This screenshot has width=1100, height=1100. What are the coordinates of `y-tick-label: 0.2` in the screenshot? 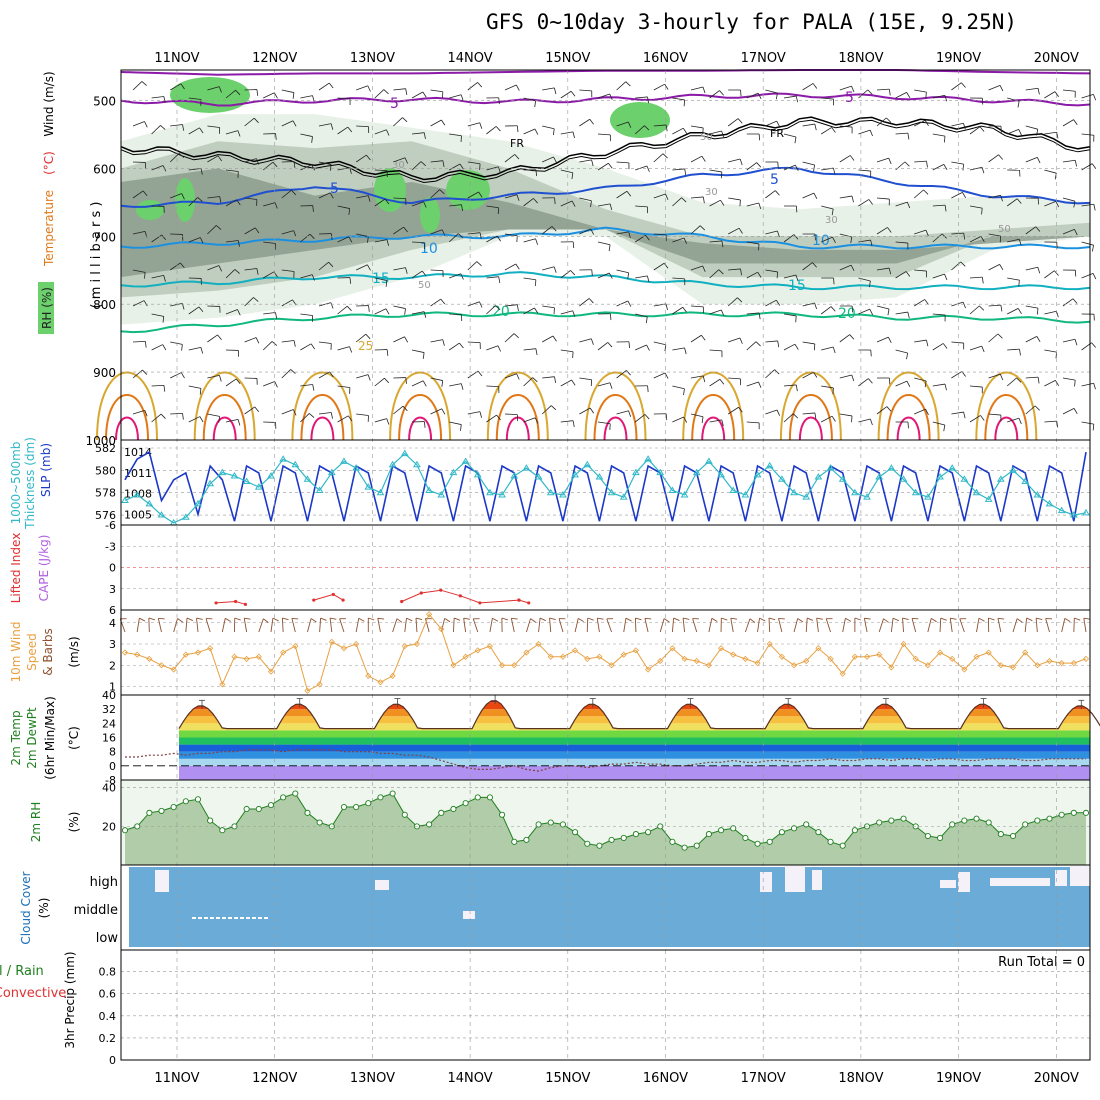 It's located at (108, 1038).